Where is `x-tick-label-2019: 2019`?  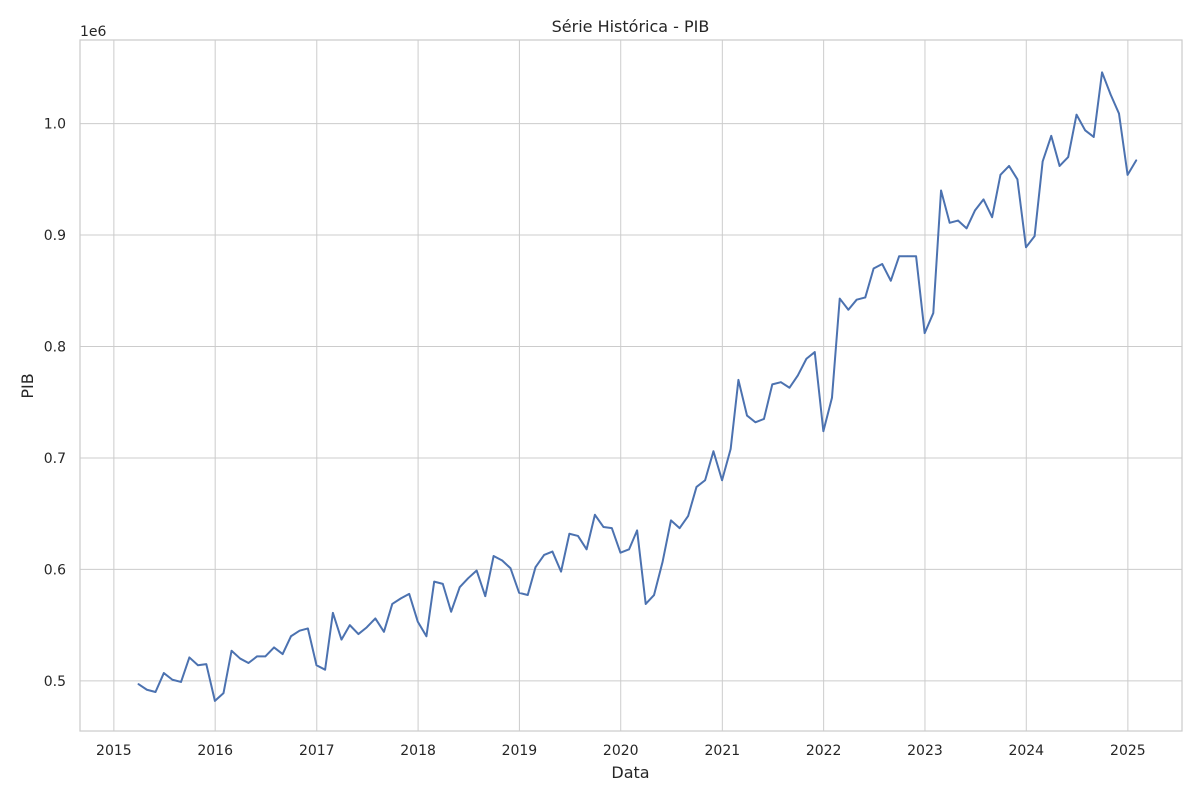
x-tick-label-2019: 2019 is located at coordinates (520, 751).